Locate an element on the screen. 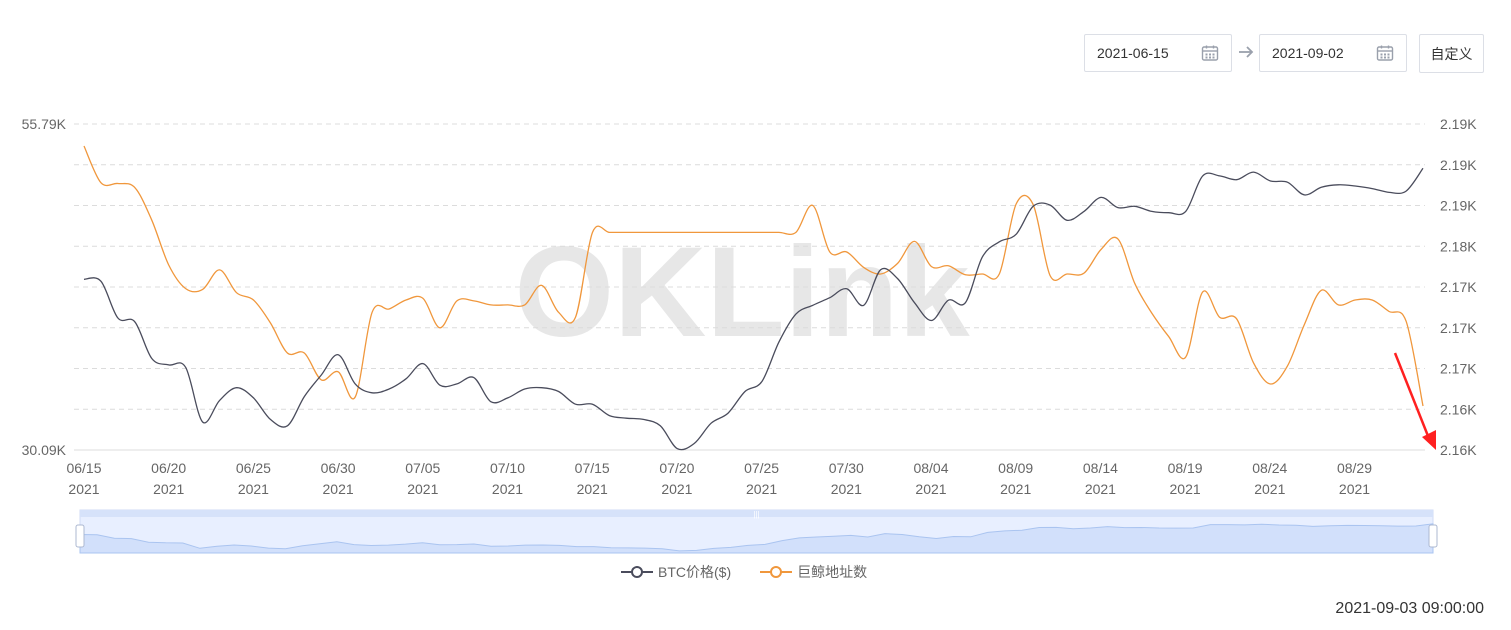 The width and height of the screenshot is (1511, 630). x-tick: 08/04 2021 is located at coordinates (930, 478).